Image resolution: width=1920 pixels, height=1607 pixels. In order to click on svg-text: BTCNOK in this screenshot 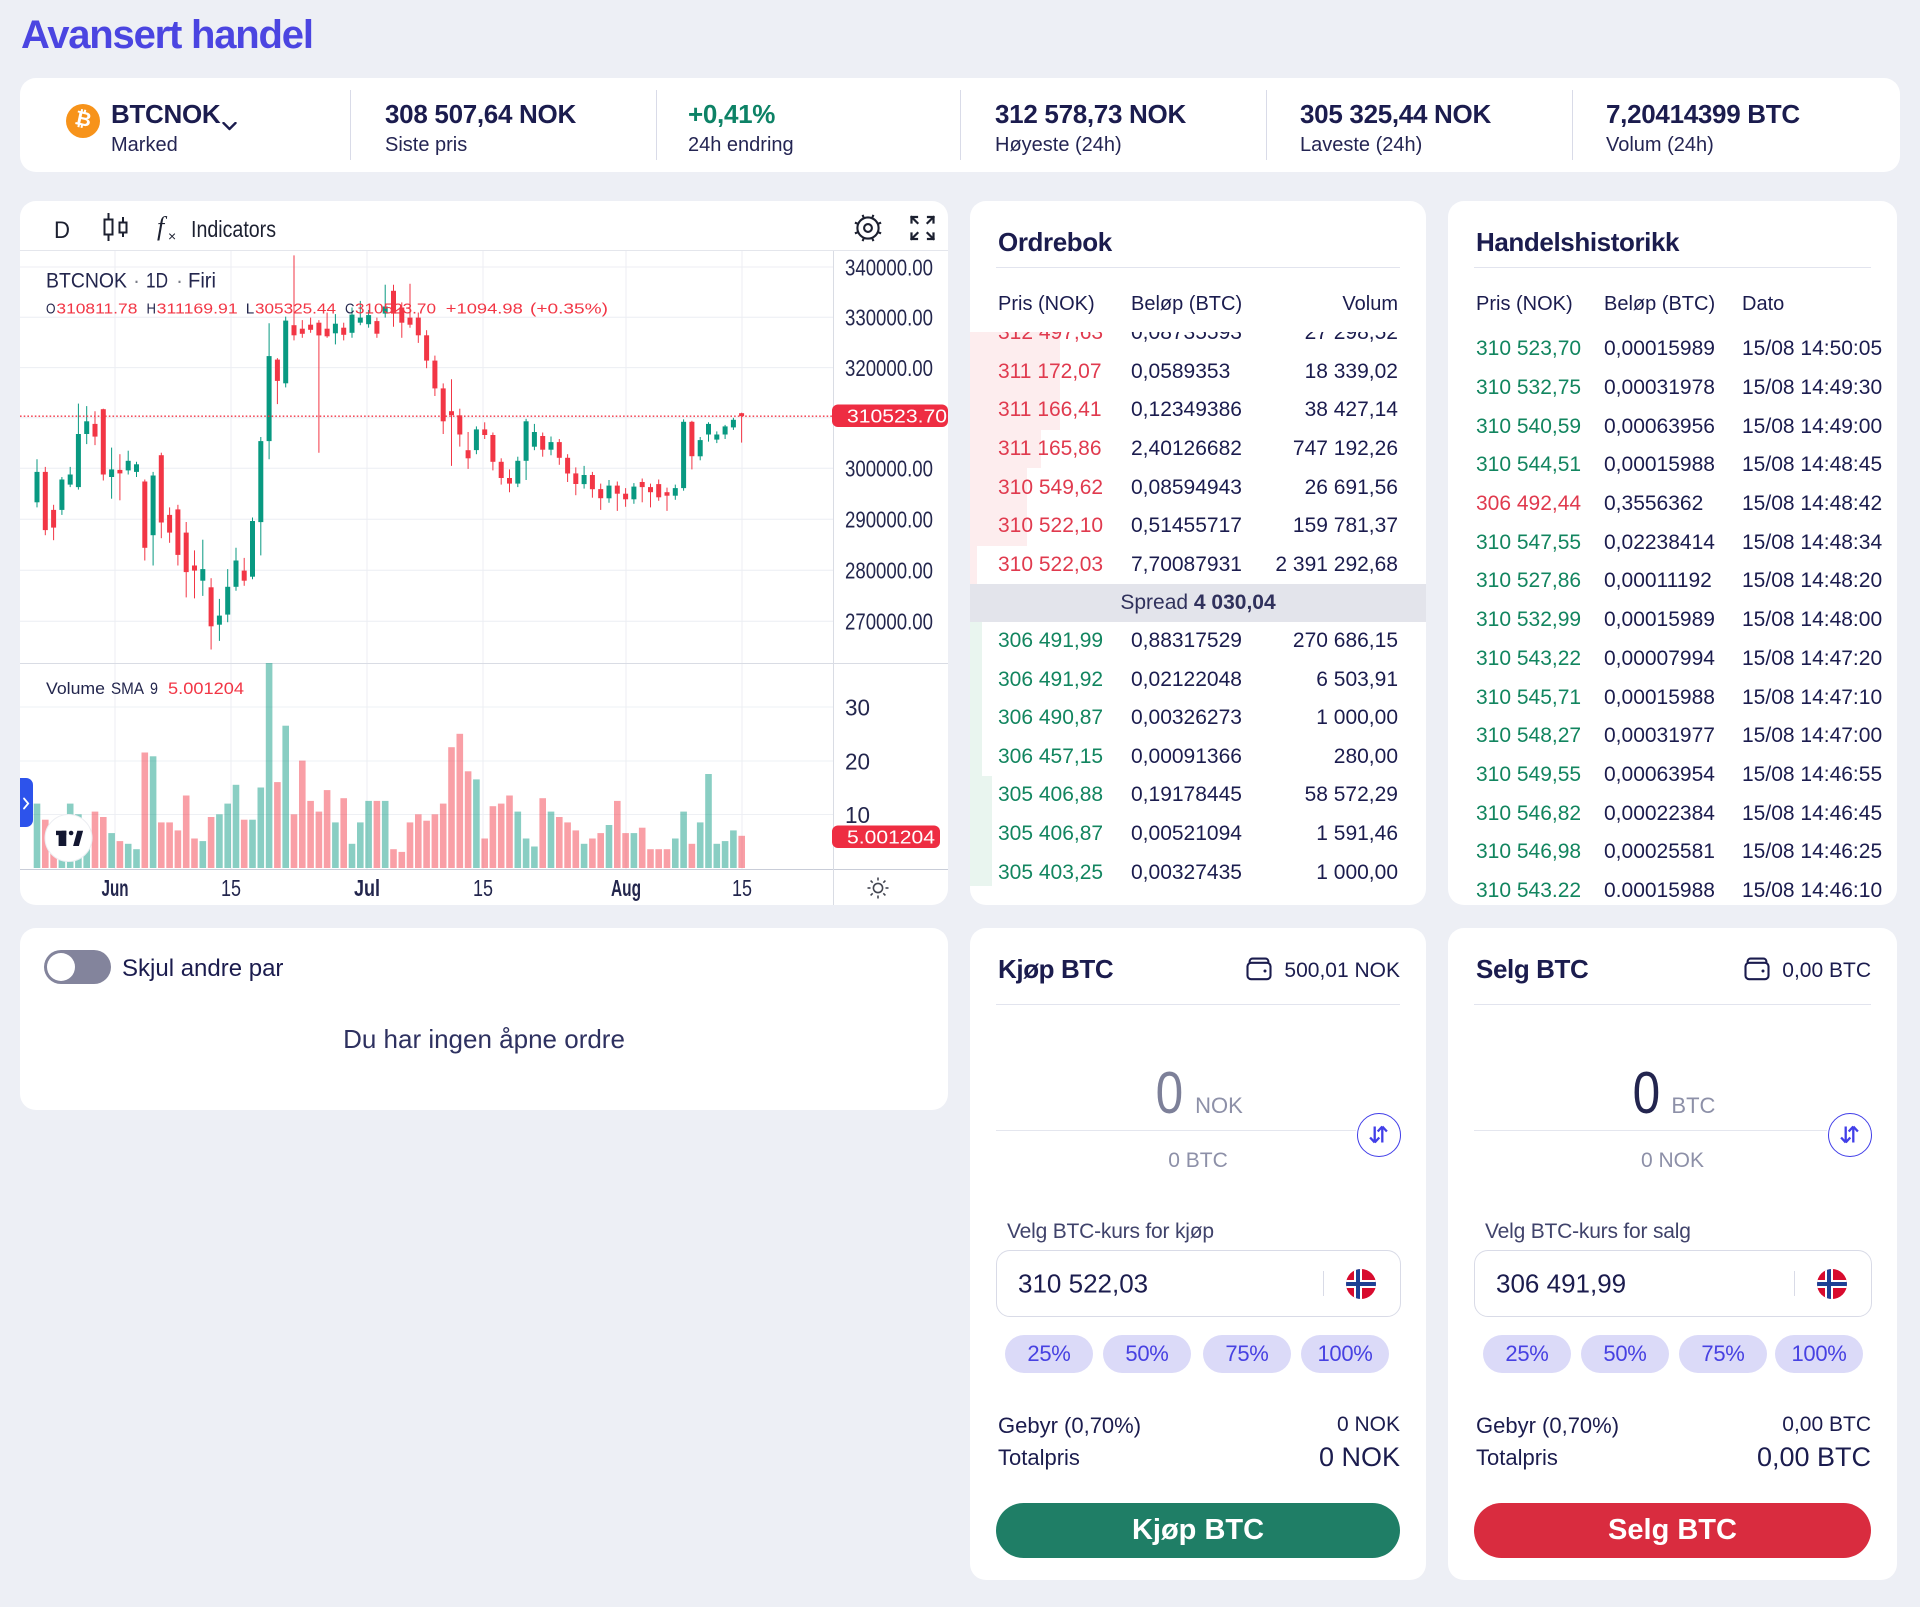, I will do `click(86, 281)`.